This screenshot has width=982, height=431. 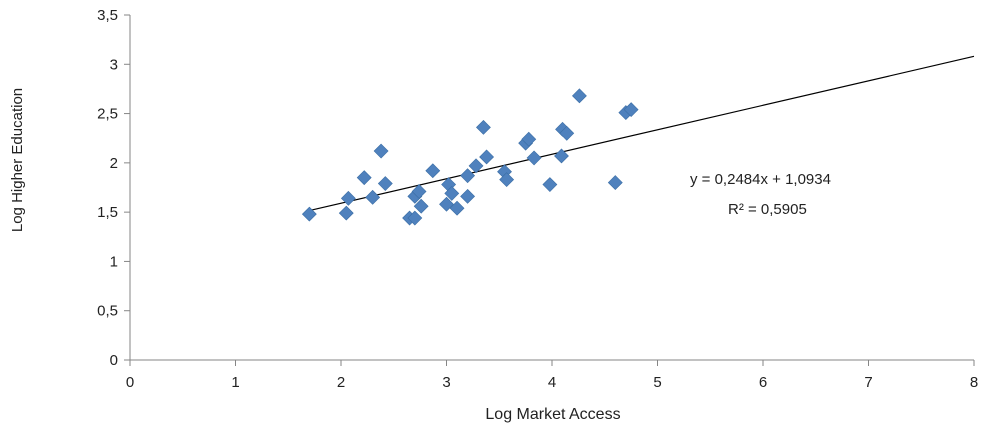 What do you see at coordinates (974, 382) in the screenshot?
I see `x-tick-label: 8` at bounding box center [974, 382].